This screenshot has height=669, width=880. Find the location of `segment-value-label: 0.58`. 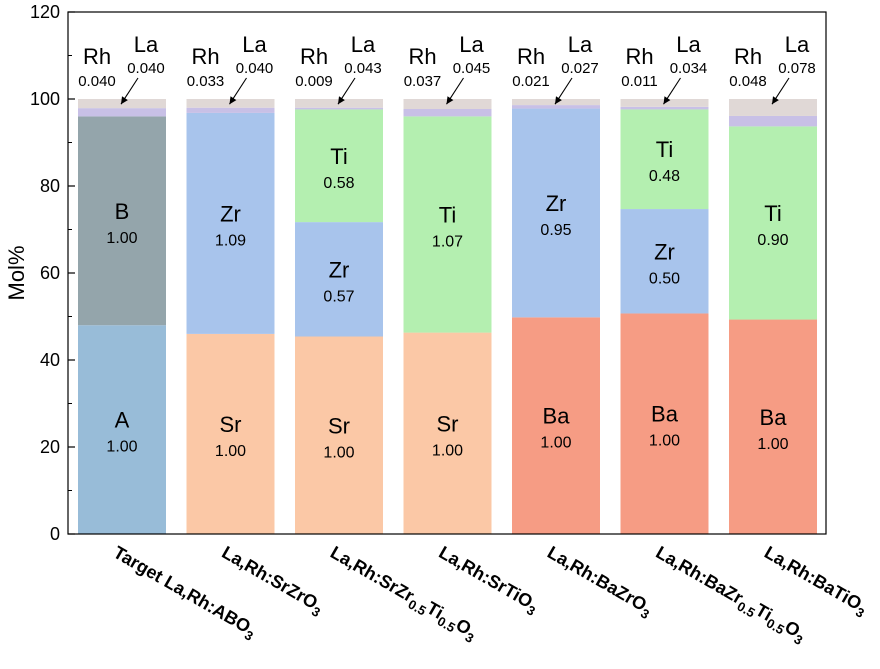

segment-value-label: 0.58 is located at coordinates (338, 183).